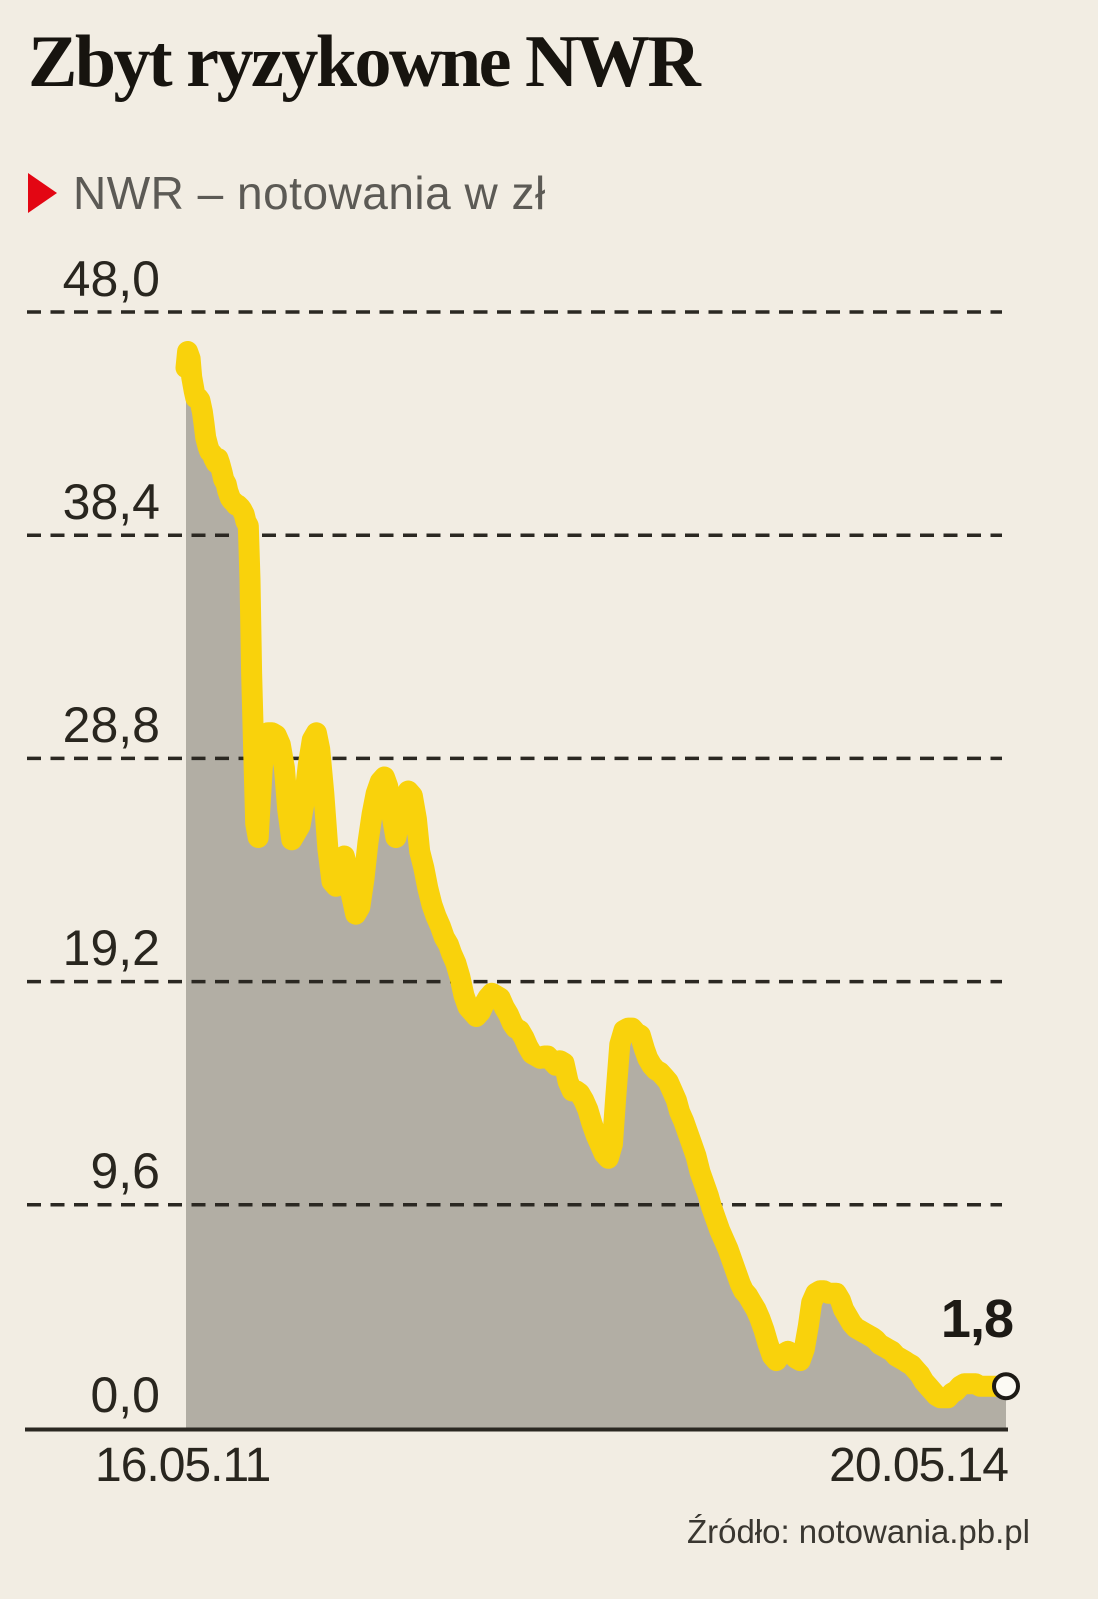  I want to click on y-tick-9: 9,6, so click(125, 1171).